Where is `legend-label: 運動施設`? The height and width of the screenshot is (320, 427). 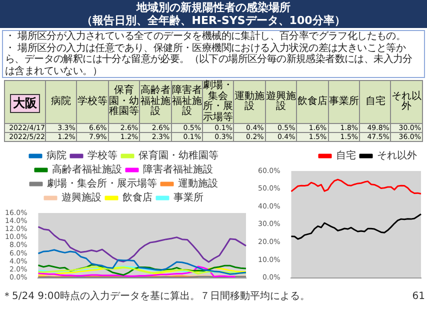
legend-label: 運動施設 is located at coordinates (198, 184).